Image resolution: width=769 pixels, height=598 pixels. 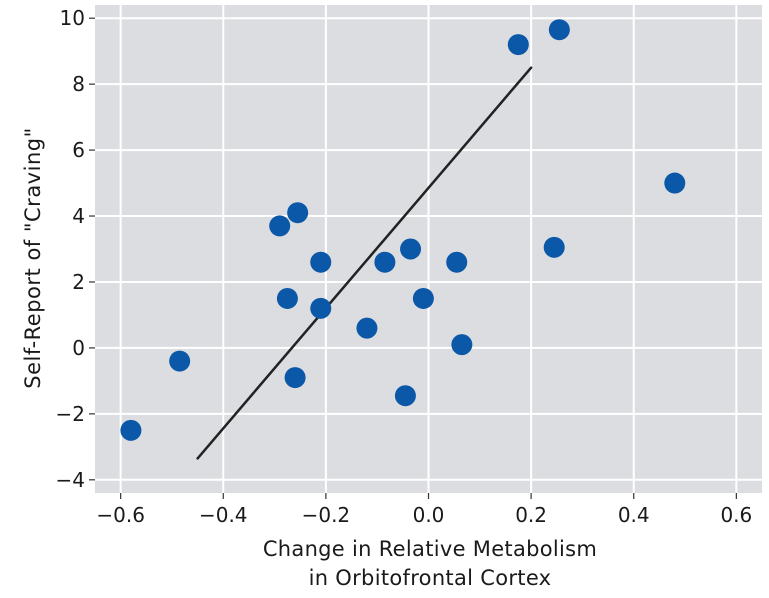 What do you see at coordinates (531, 515) in the screenshot?
I see `x-tick-label: 0.2` at bounding box center [531, 515].